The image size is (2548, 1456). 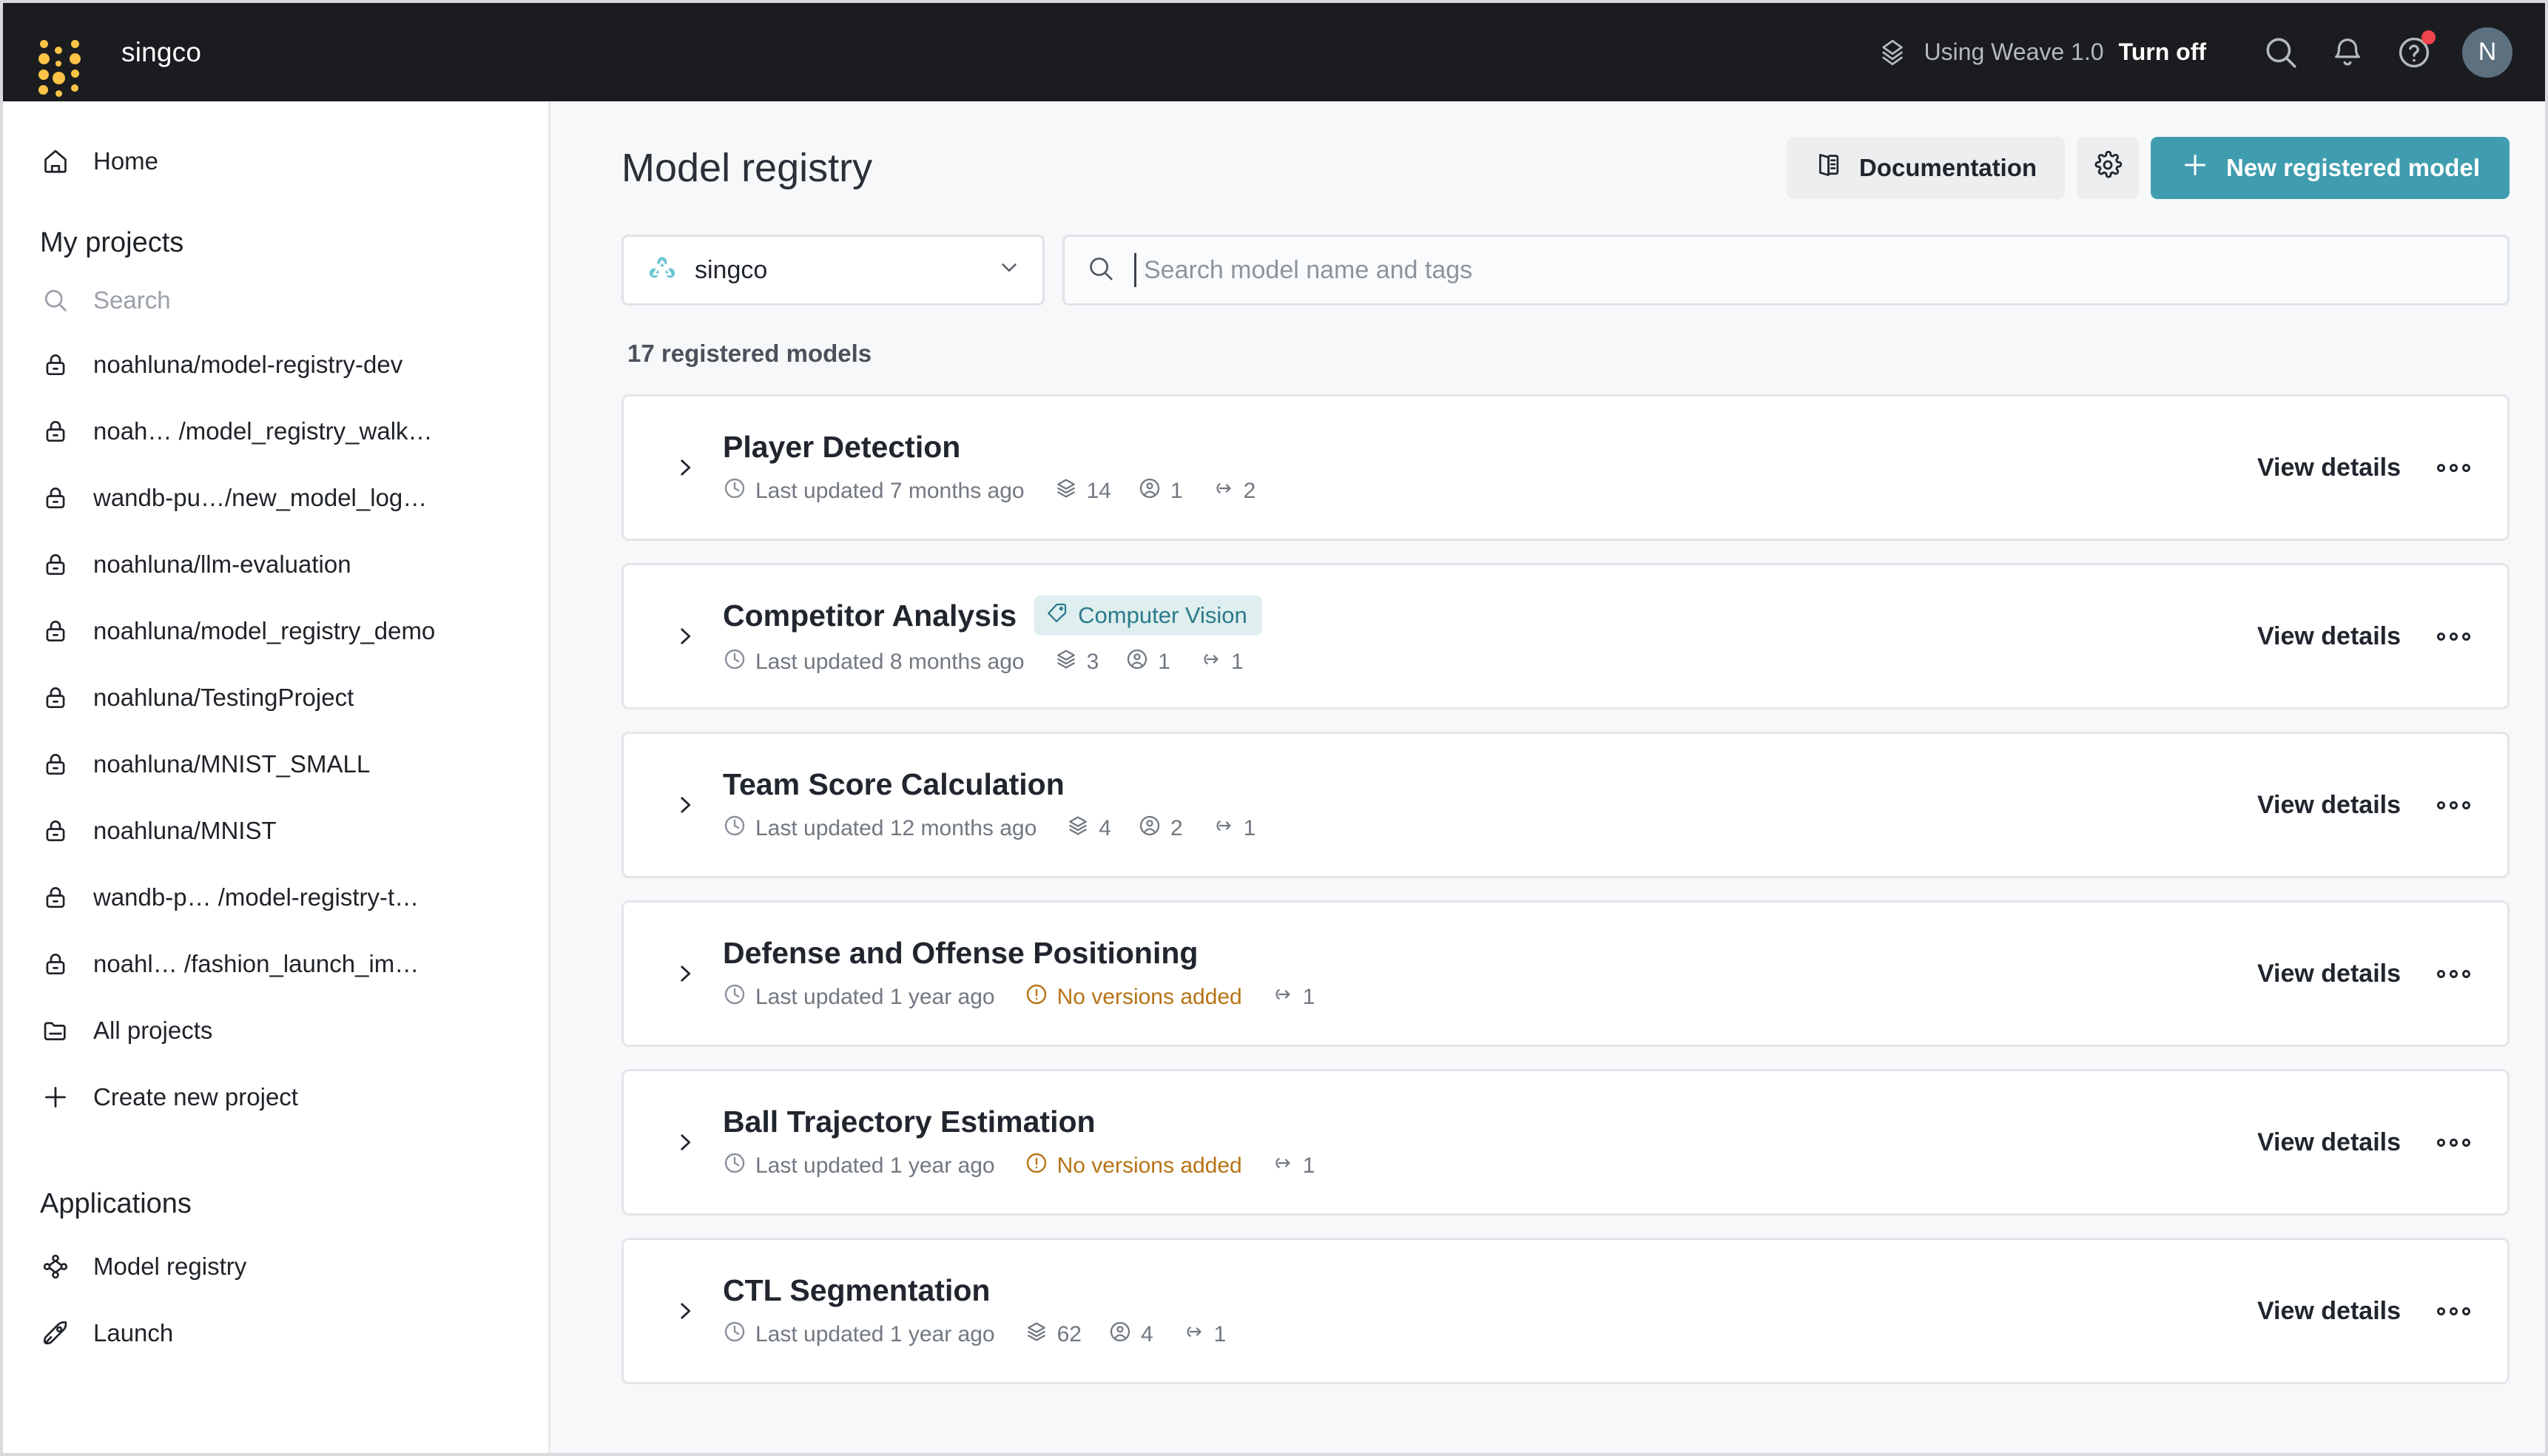 I want to click on new-registered-model-button: New registered model, so click(x=2331, y=168).